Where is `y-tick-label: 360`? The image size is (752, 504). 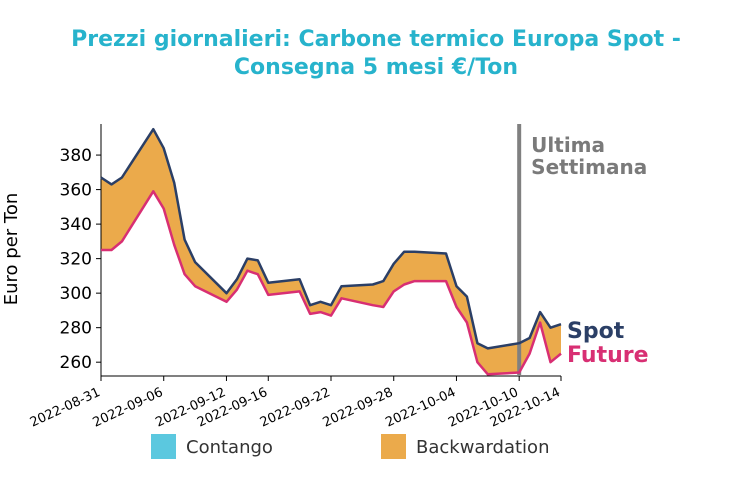 y-tick-label: 360 is located at coordinates (76, 191).